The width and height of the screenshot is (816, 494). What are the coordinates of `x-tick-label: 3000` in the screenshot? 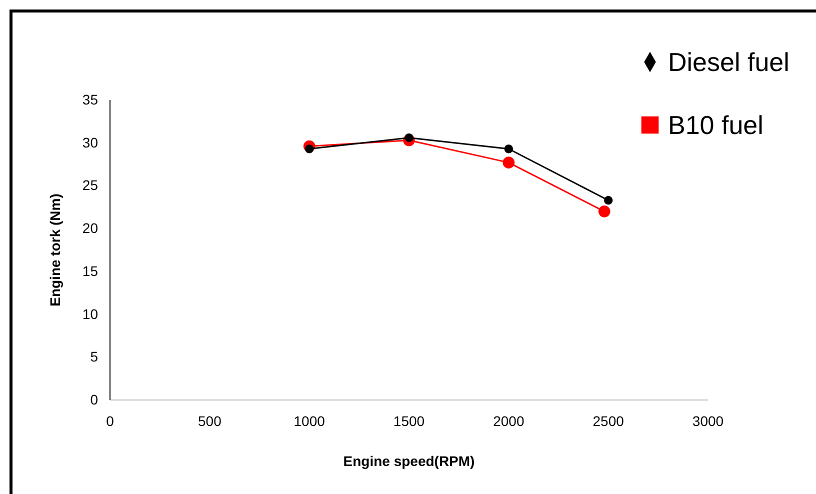 It's located at (708, 420).